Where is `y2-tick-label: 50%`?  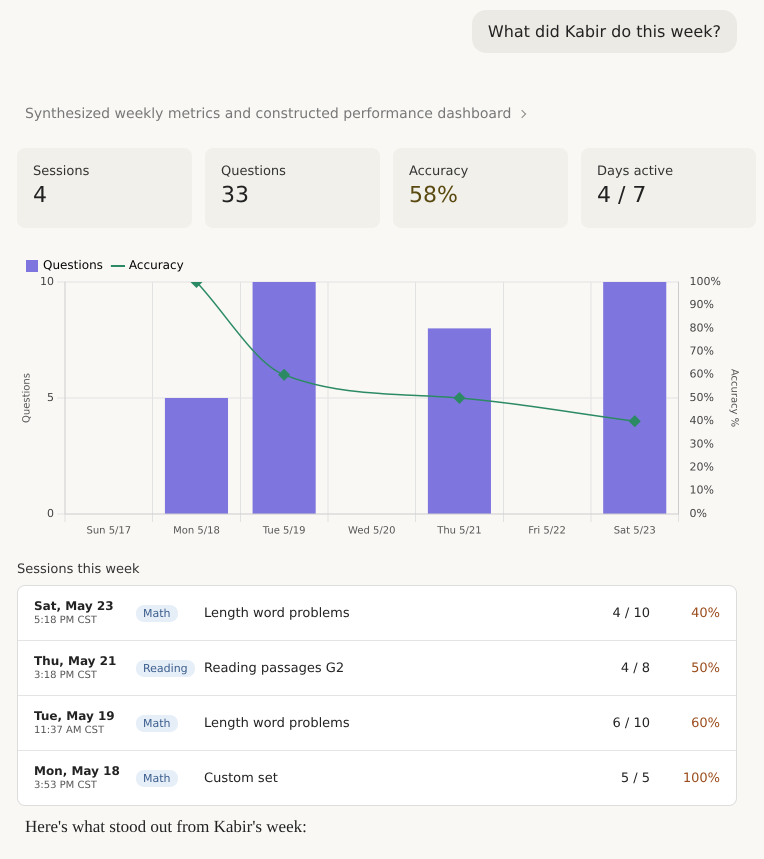 y2-tick-label: 50% is located at coordinates (702, 397).